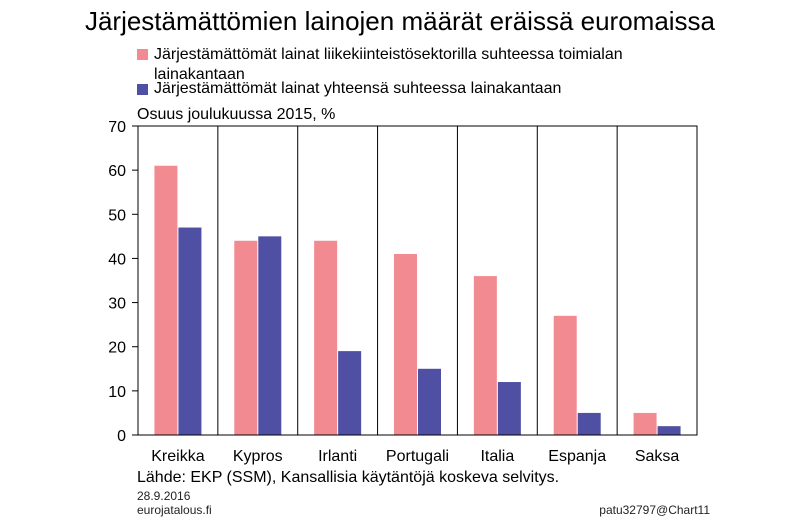 Image resolution: width=800 pixels, height=522 pixels. Describe the element at coordinates (417, 456) in the screenshot. I see `x-tick-label: Portugali` at that location.